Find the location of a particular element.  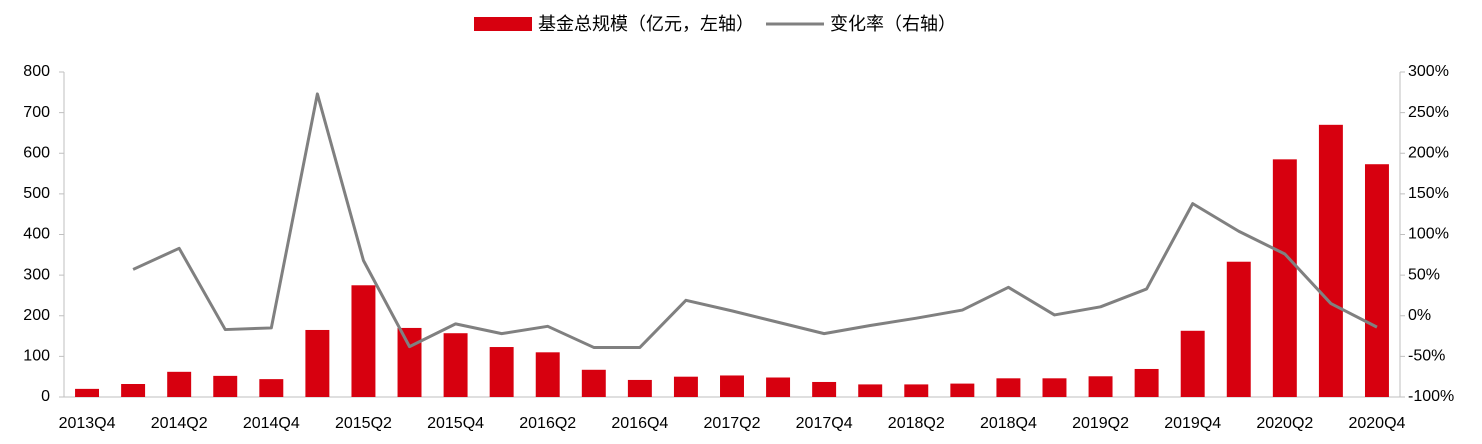

y-tick-label: 300 is located at coordinates (36, 274).